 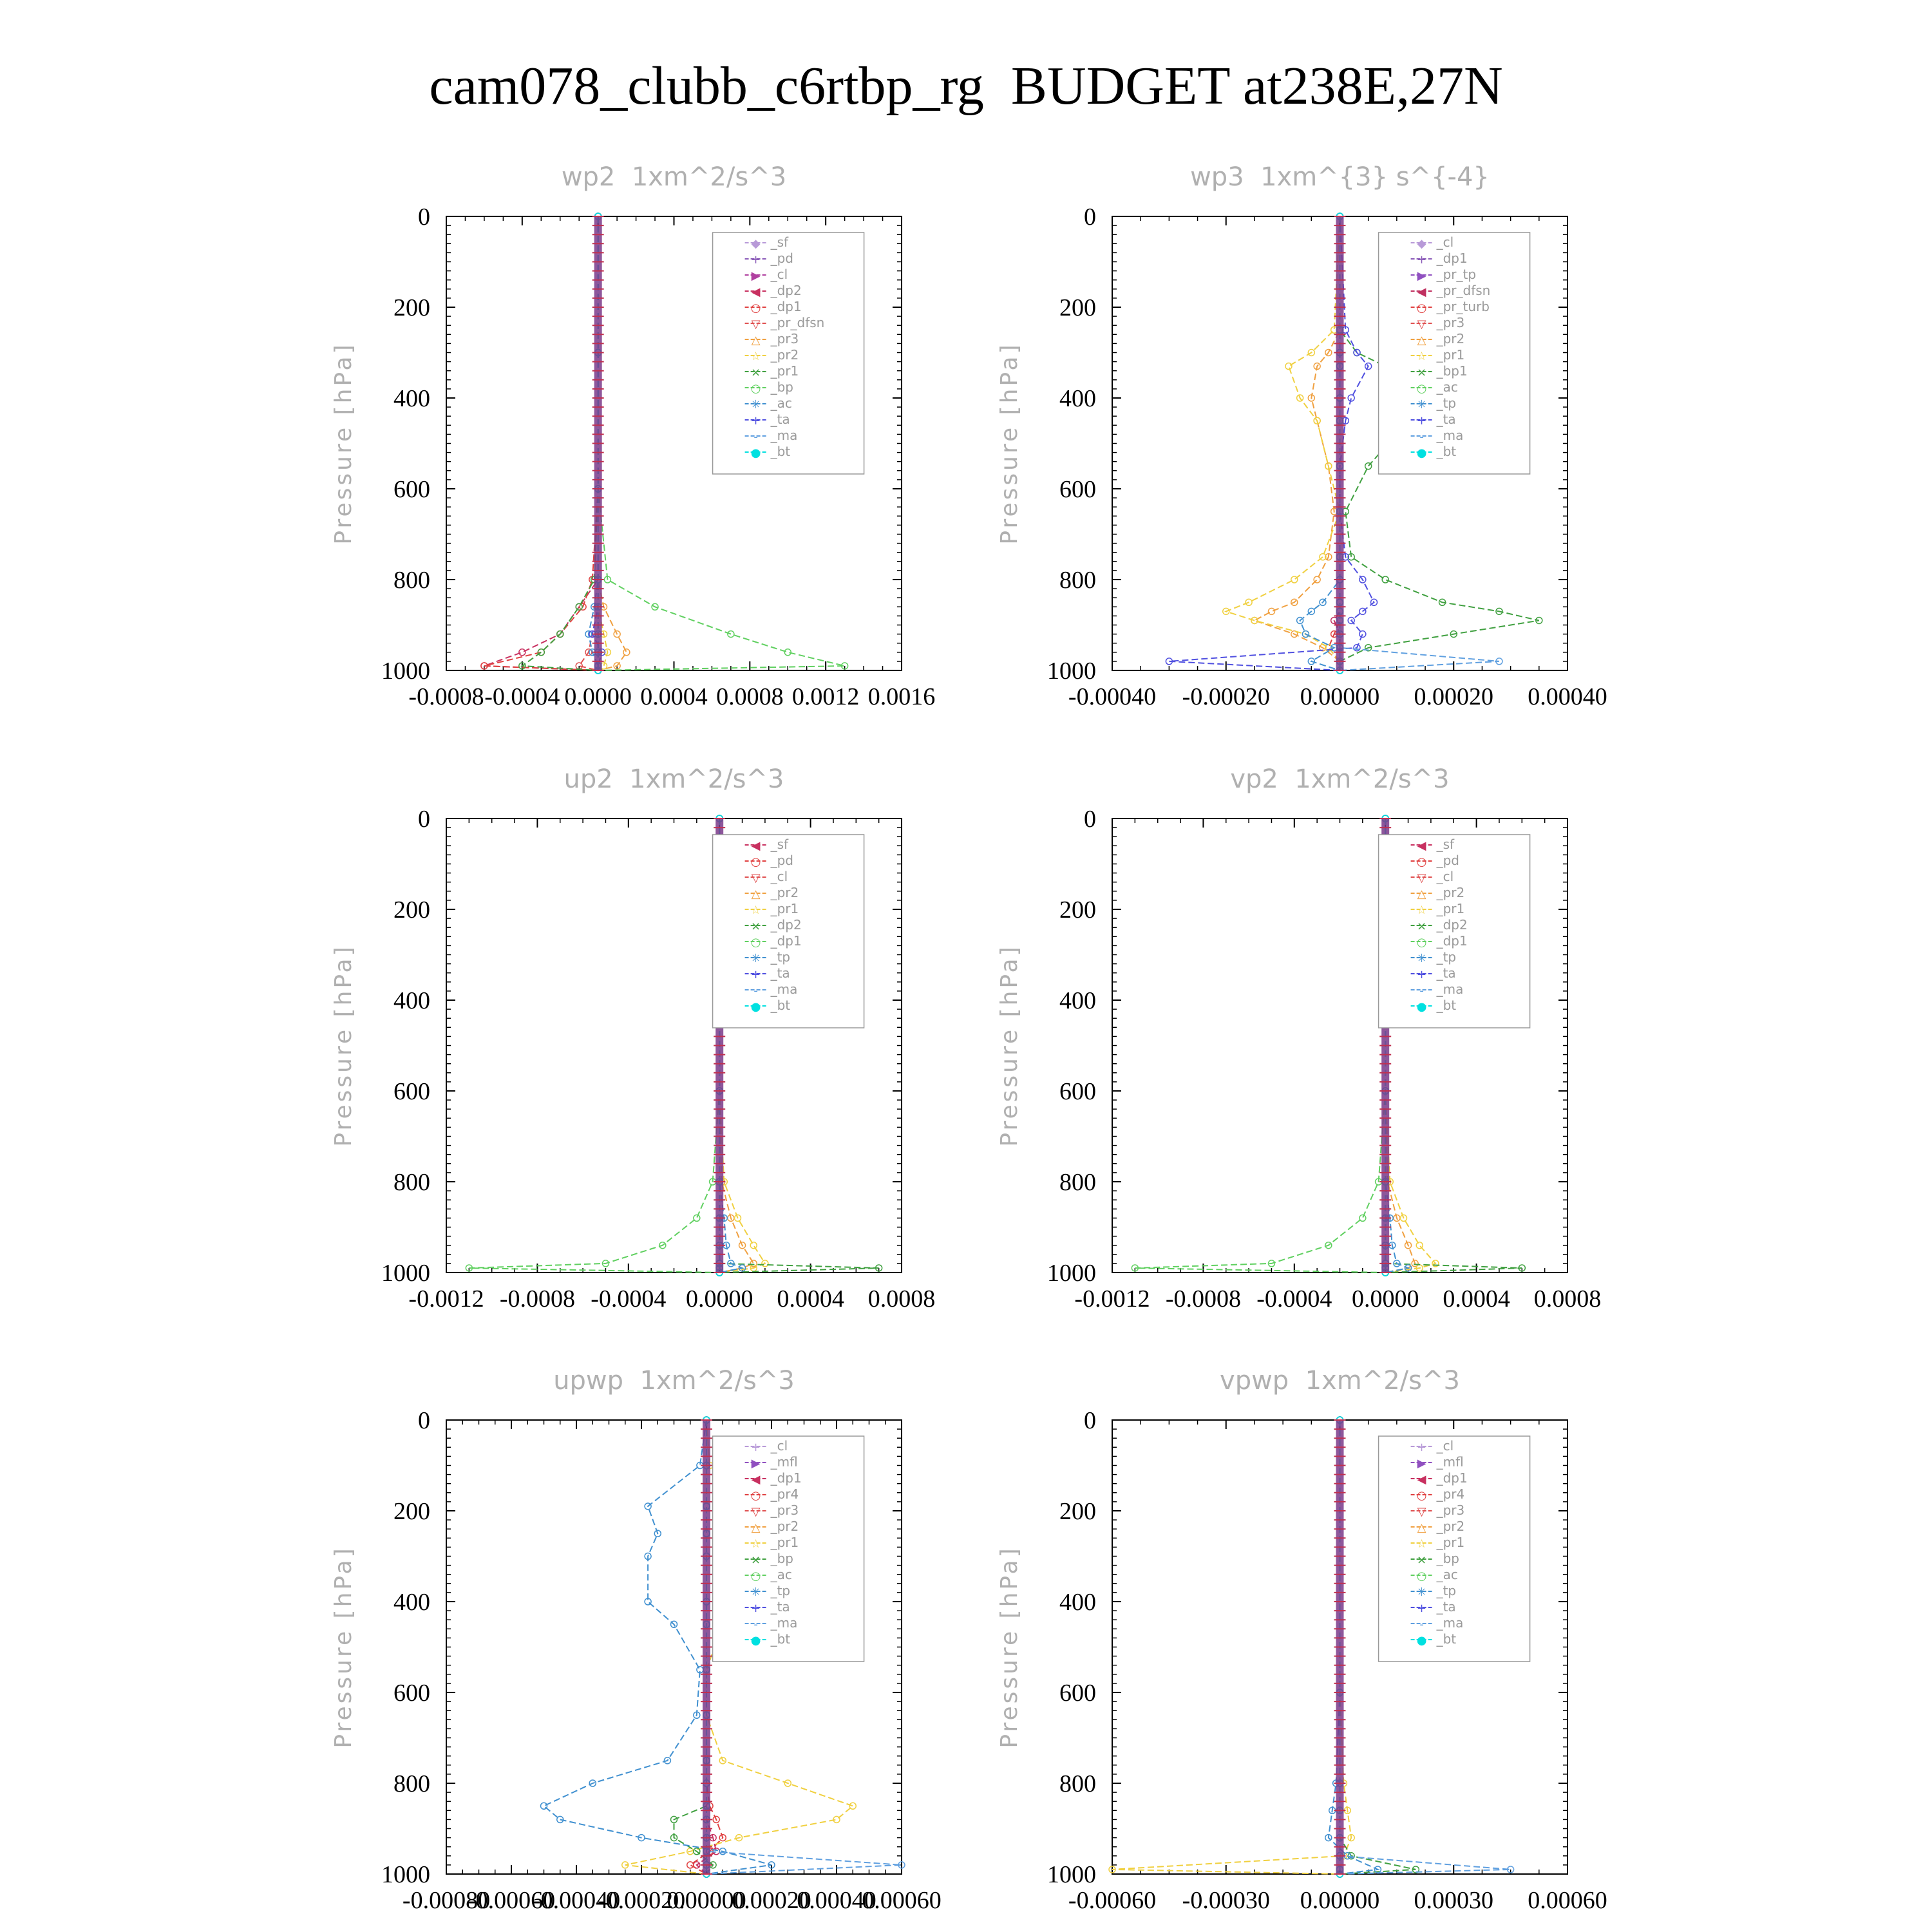 I want to click on legend-label: _tp, so click(x=1446, y=957).